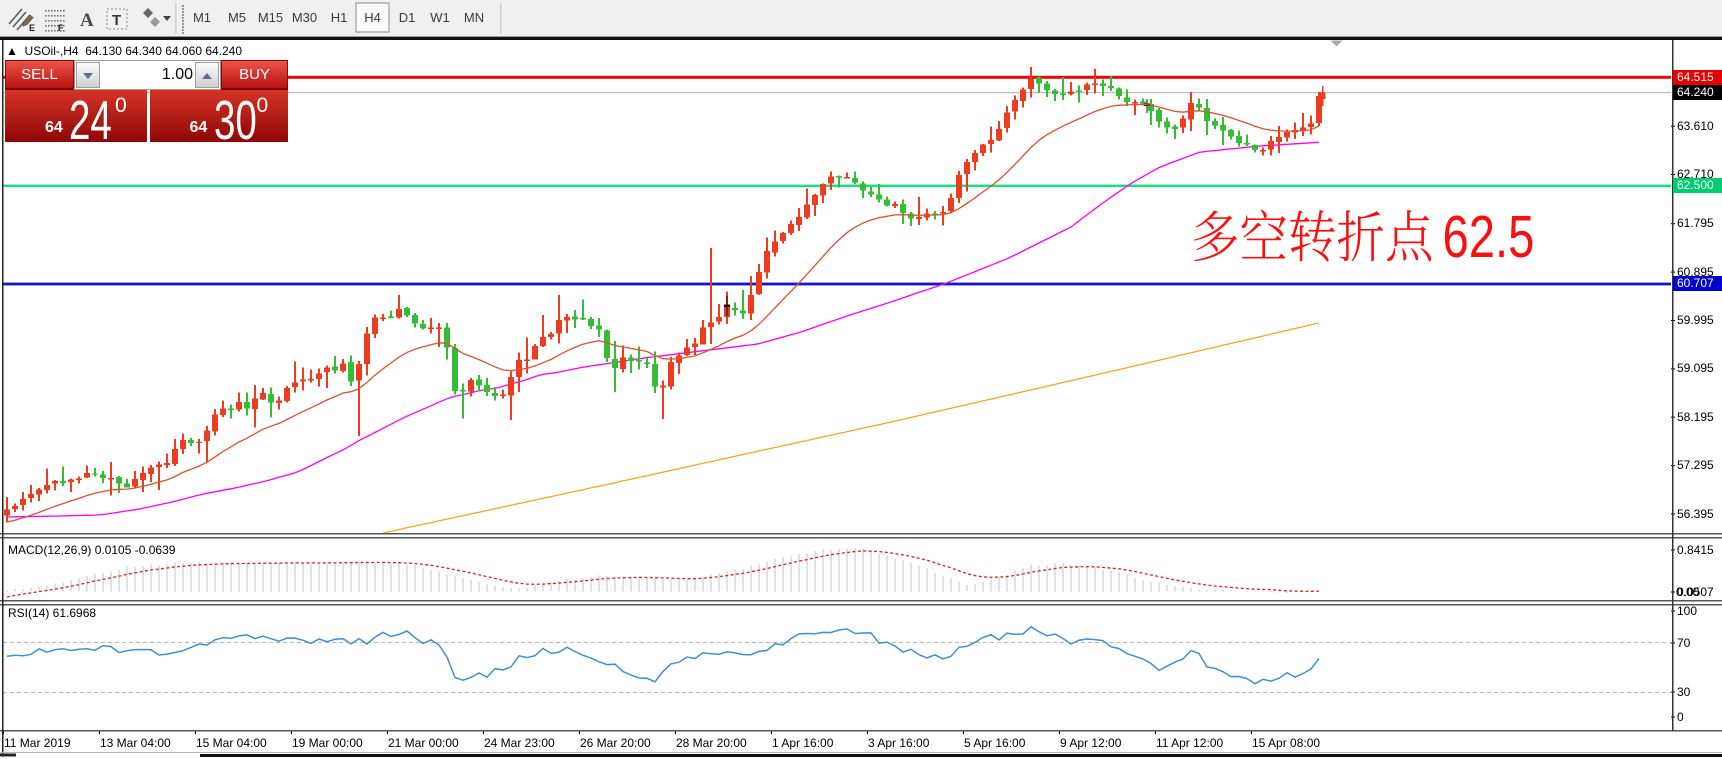 This screenshot has width=1722, height=759. Describe the element at coordinates (1489, 237) in the screenshot. I see `svg-text: 62.5` at that location.